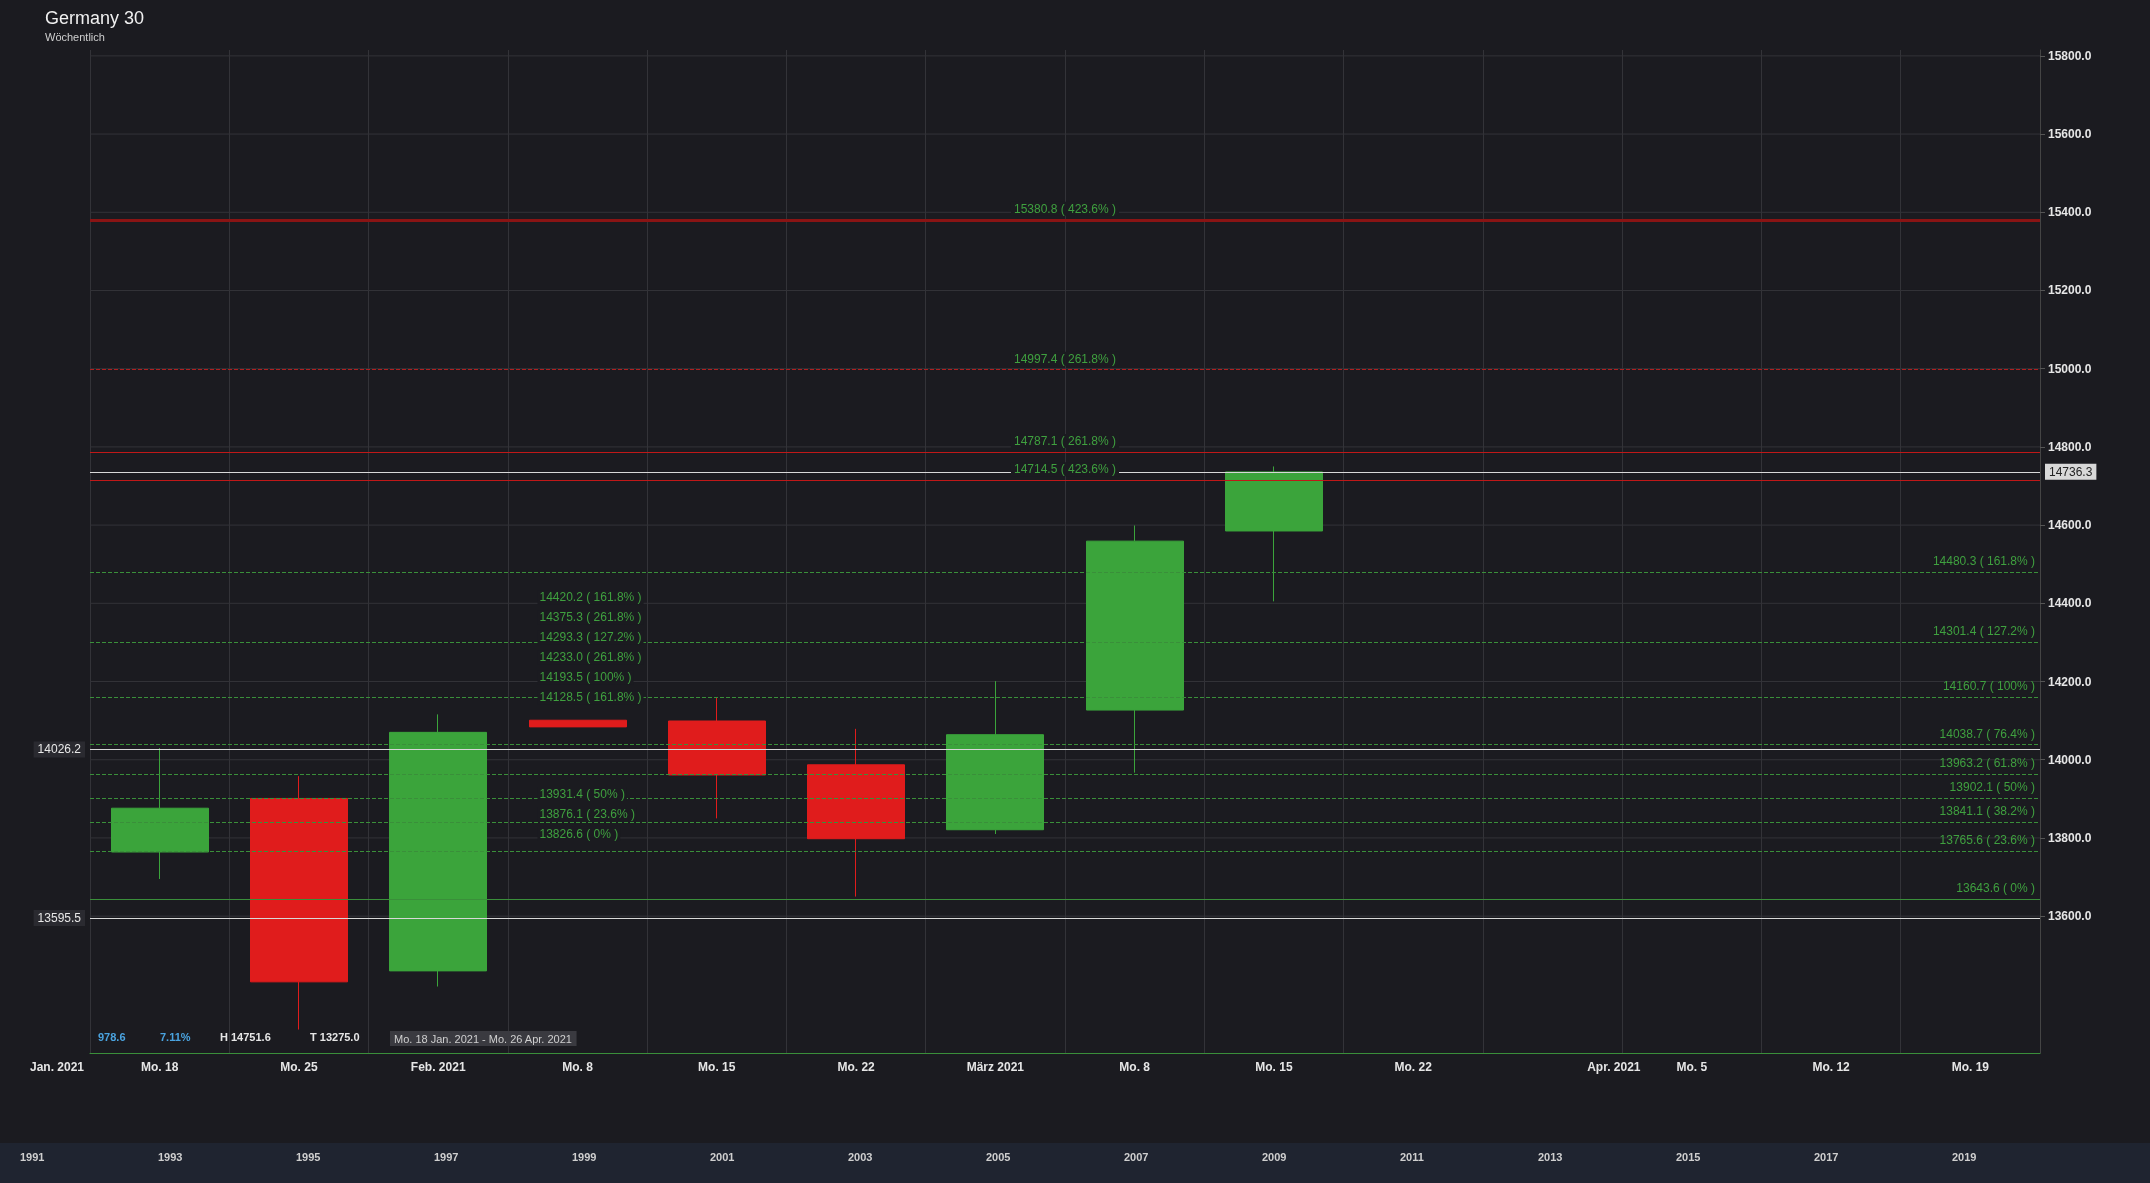 Image resolution: width=2150 pixels, height=1183 pixels. I want to click on annotation: 14375.3 ( 261.8% ), so click(590, 617).